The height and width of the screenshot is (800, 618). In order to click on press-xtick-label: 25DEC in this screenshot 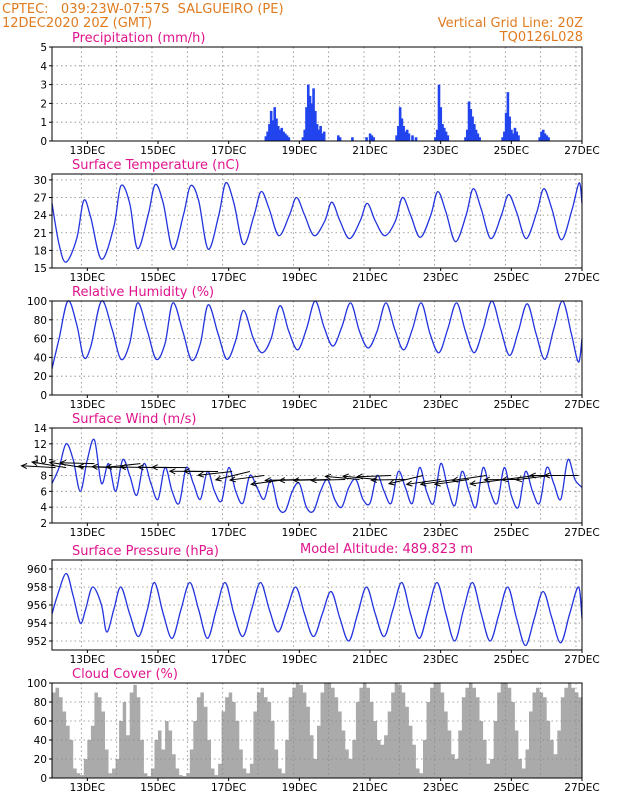, I will do `click(511, 660)`.